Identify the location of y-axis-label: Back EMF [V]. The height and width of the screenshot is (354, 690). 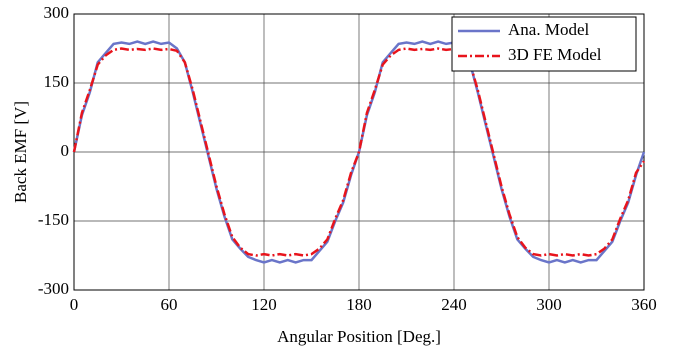
(20, 152).